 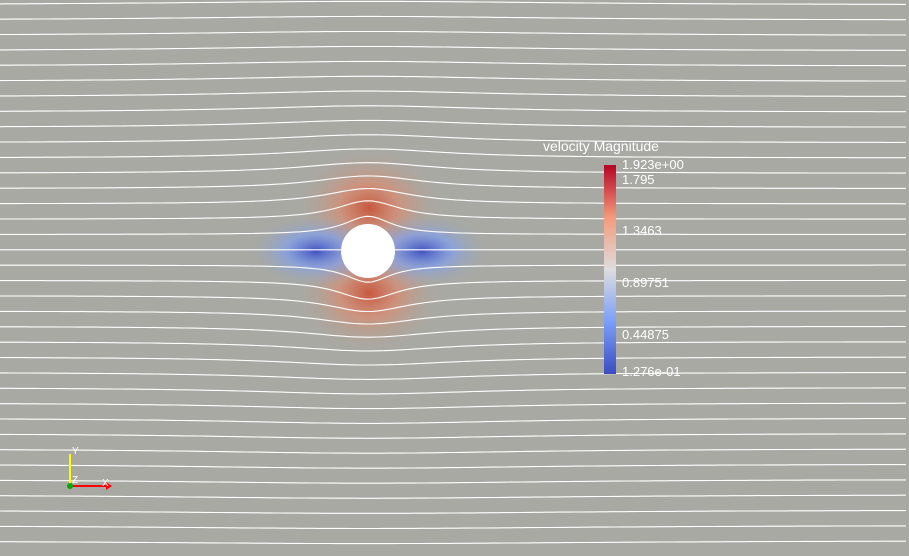 What do you see at coordinates (75, 480) in the screenshot?
I see `z-axis-label: Z` at bounding box center [75, 480].